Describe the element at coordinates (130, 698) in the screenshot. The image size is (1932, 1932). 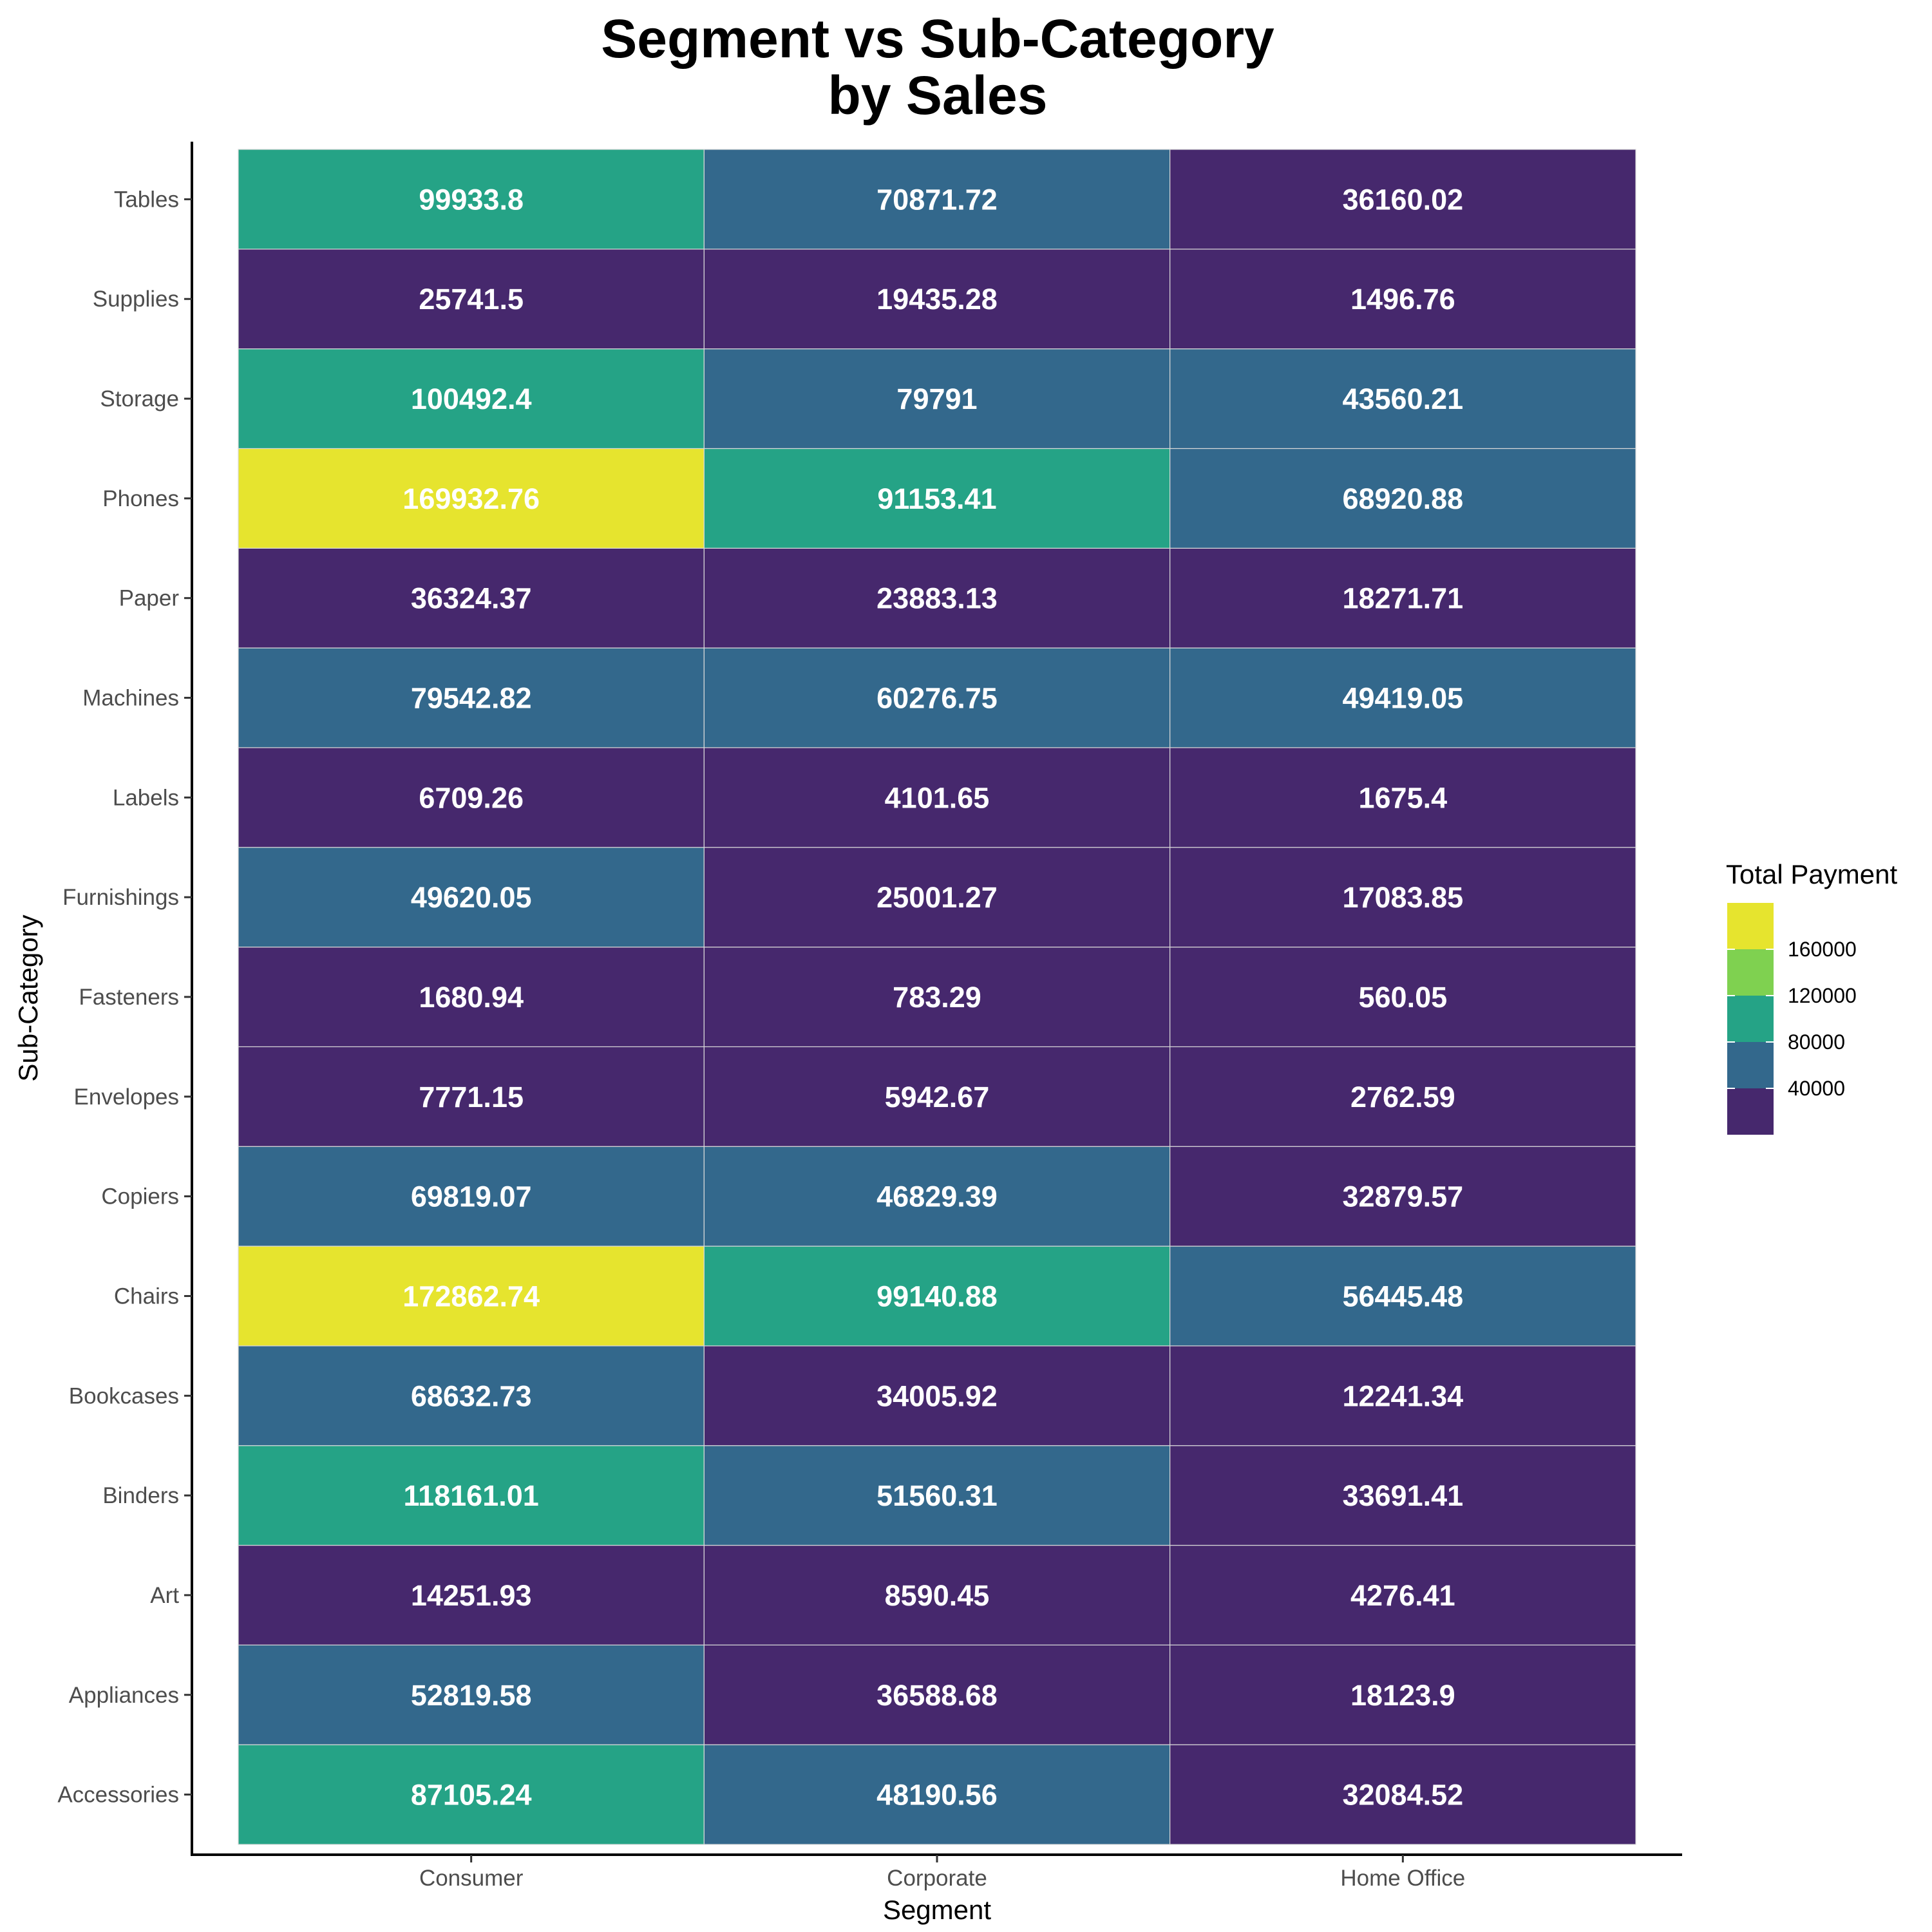
I see `y-tick-label: Machines` at that location.